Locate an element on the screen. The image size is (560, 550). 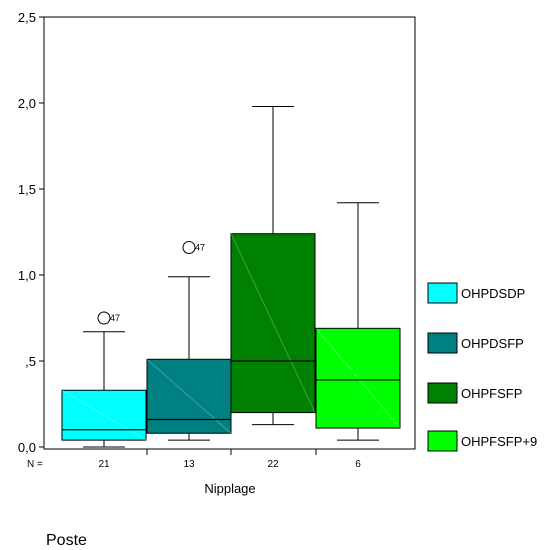
y-tick-label-3: 1,5 is located at coordinates (27, 189).